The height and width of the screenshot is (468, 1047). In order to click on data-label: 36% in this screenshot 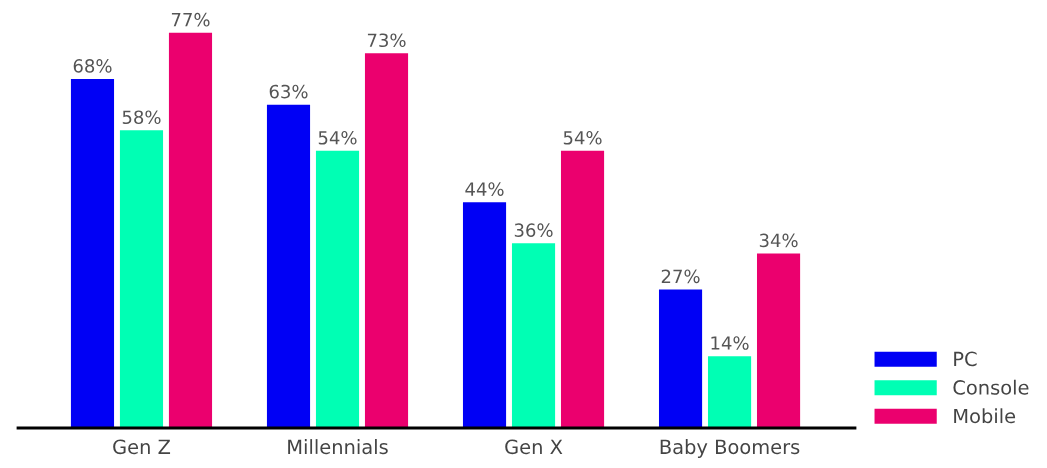, I will do `click(533, 230)`.